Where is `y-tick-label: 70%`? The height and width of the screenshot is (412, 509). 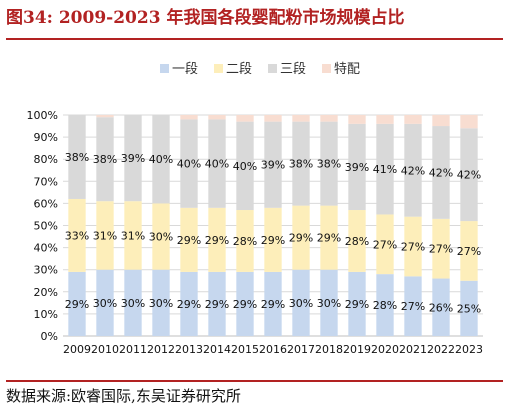 y-tick-label: 70% is located at coordinates (46, 181).